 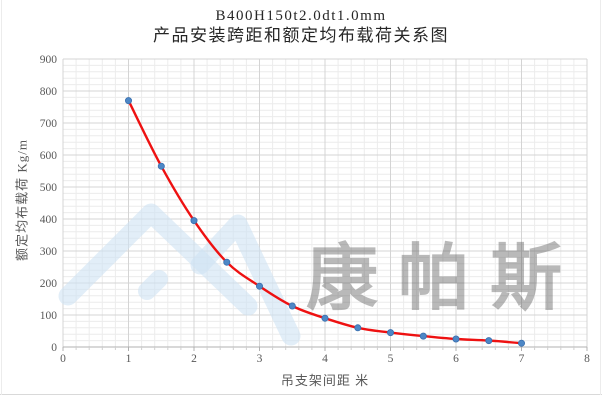 What do you see at coordinates (49, 220) in the screenshot?
I see `y-tick-label: 400` at bounding box center [49, 220].